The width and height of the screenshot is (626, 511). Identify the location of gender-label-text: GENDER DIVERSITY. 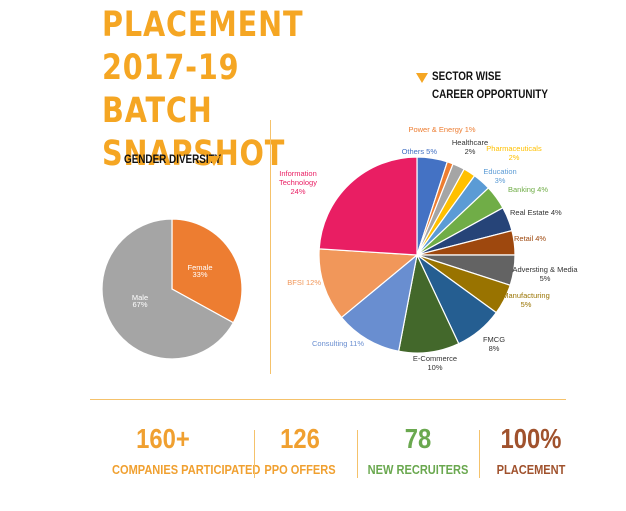
(173, 160).